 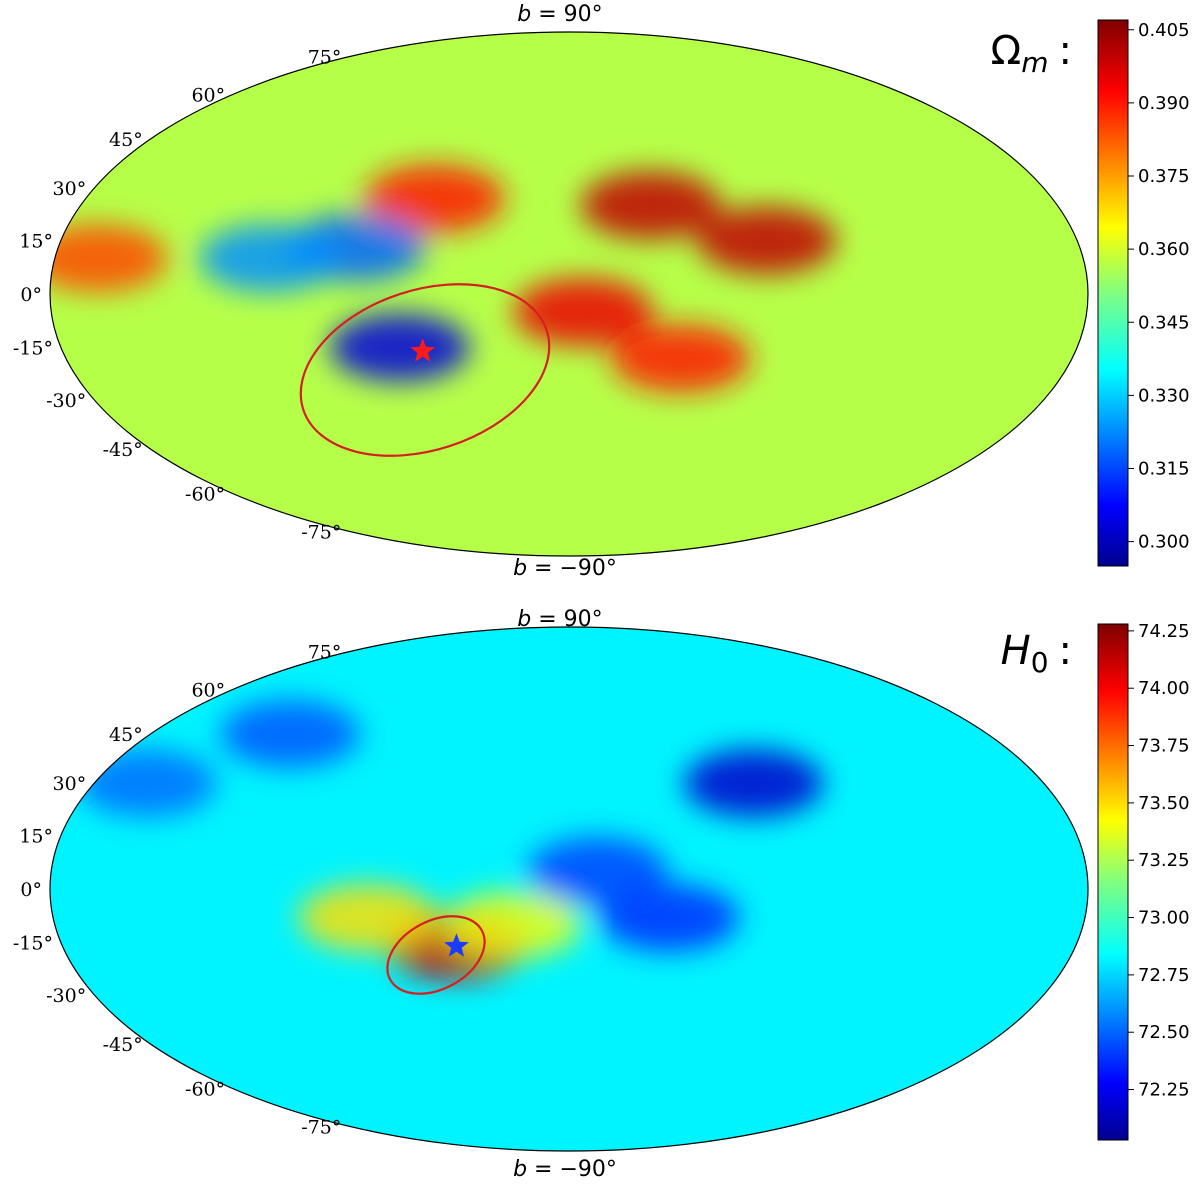 I want to click on h0-south-pole-var: b, so click(x=520, y=1169).